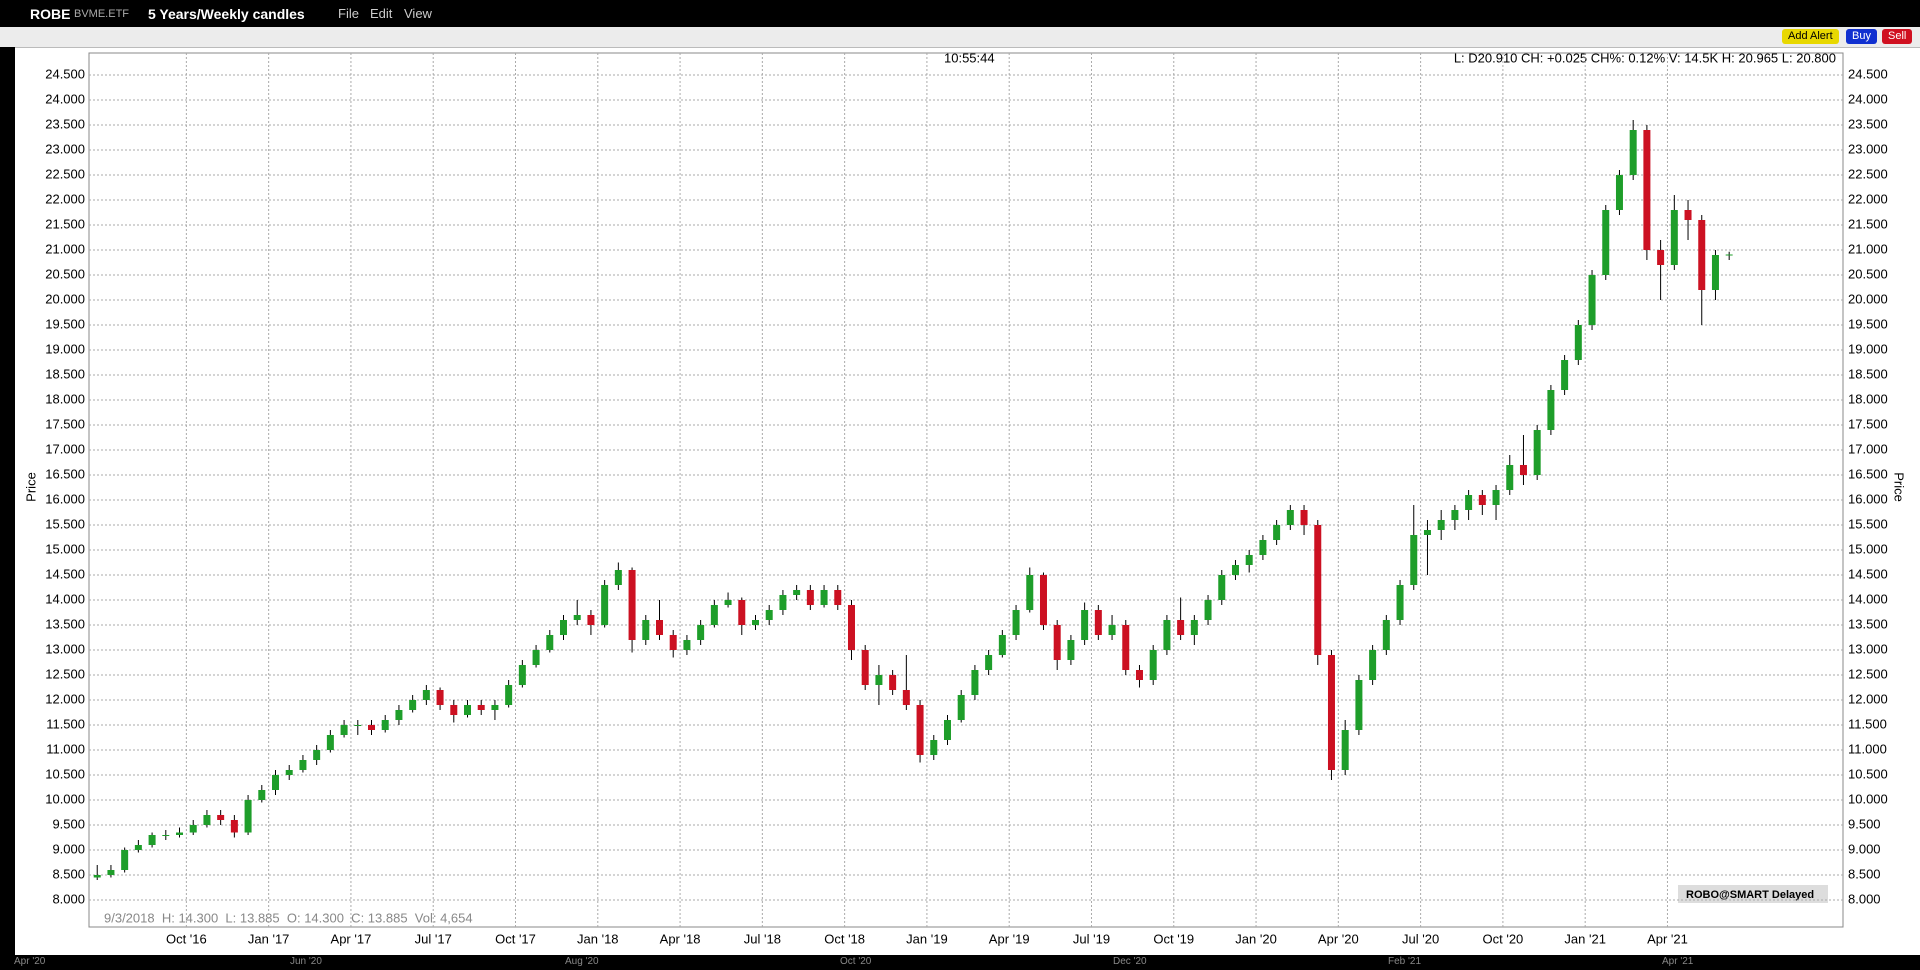 Image resolution: width=1920 pixels, height=970 pixels. I want to click on menu-edit: Edit, so click(381, 13).